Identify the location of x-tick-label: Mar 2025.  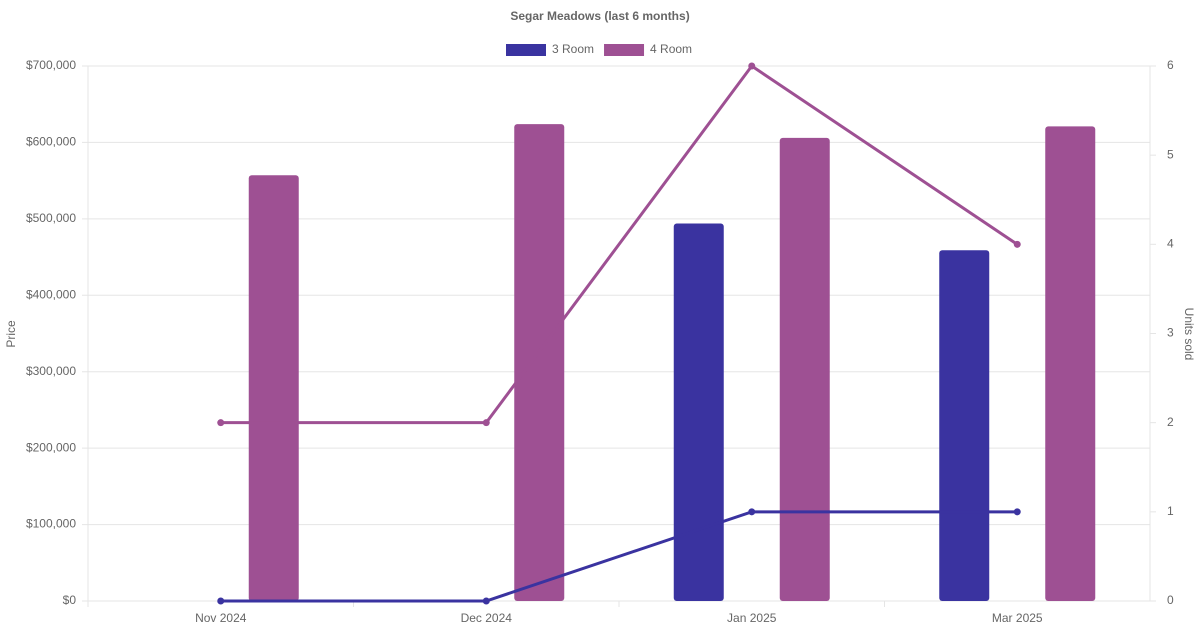
(1017, 618).